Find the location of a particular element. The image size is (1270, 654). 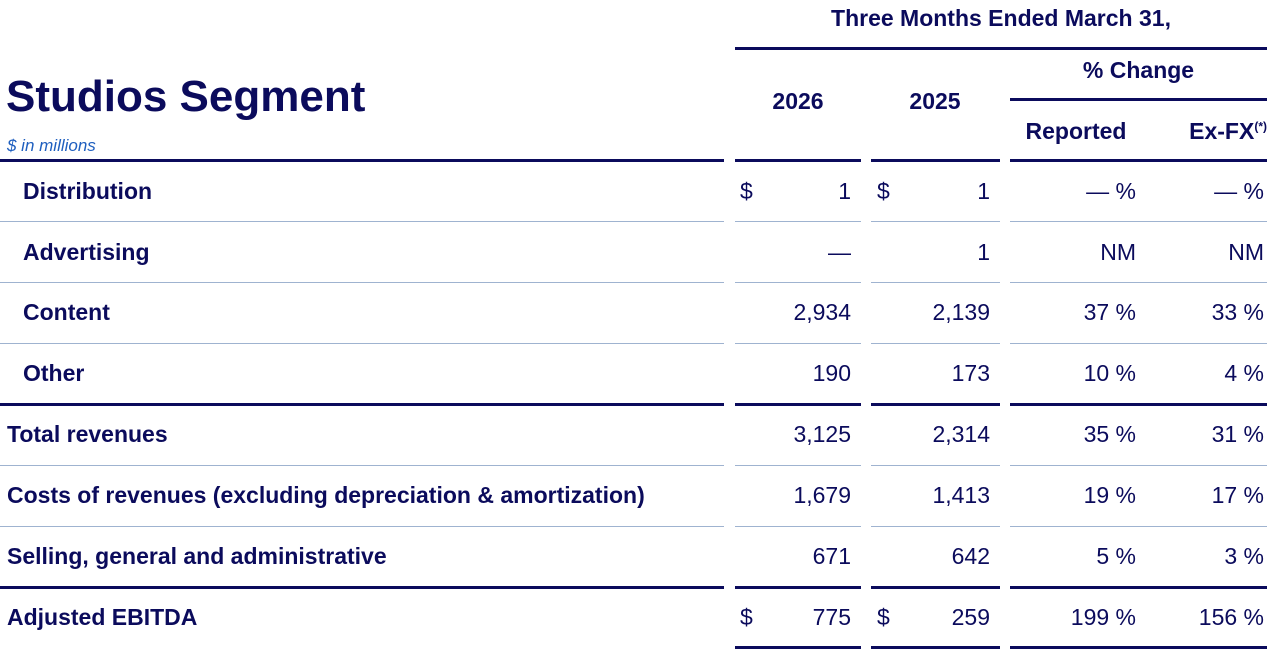

cell-exfx: 156 % is located at coordinates (1231, 617).